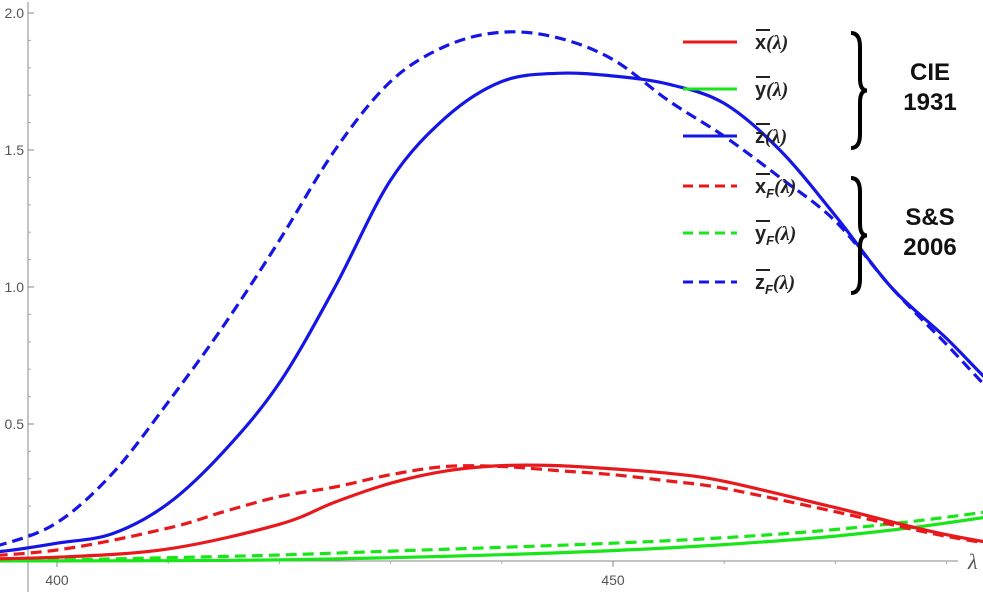  What do you see at coordinates (613, 580) in the screenshot?
I see `x-tick-label: 450` at bounding box center [613, 580].